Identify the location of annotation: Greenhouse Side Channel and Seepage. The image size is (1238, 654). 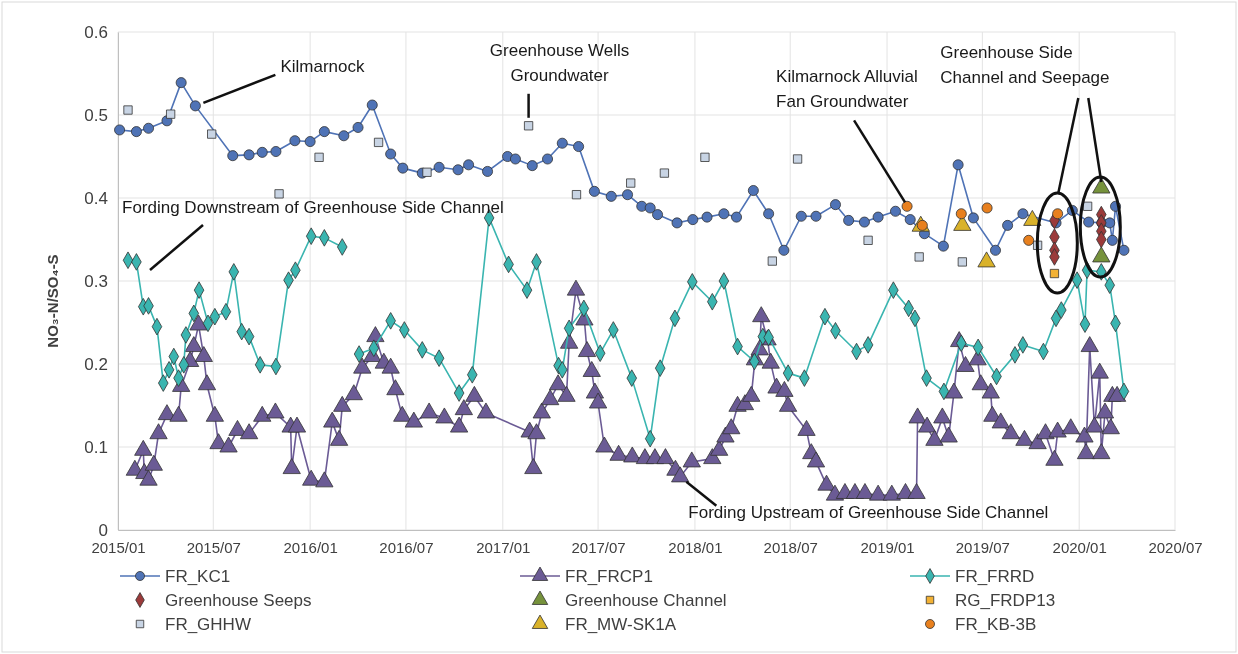
(1025, 65).